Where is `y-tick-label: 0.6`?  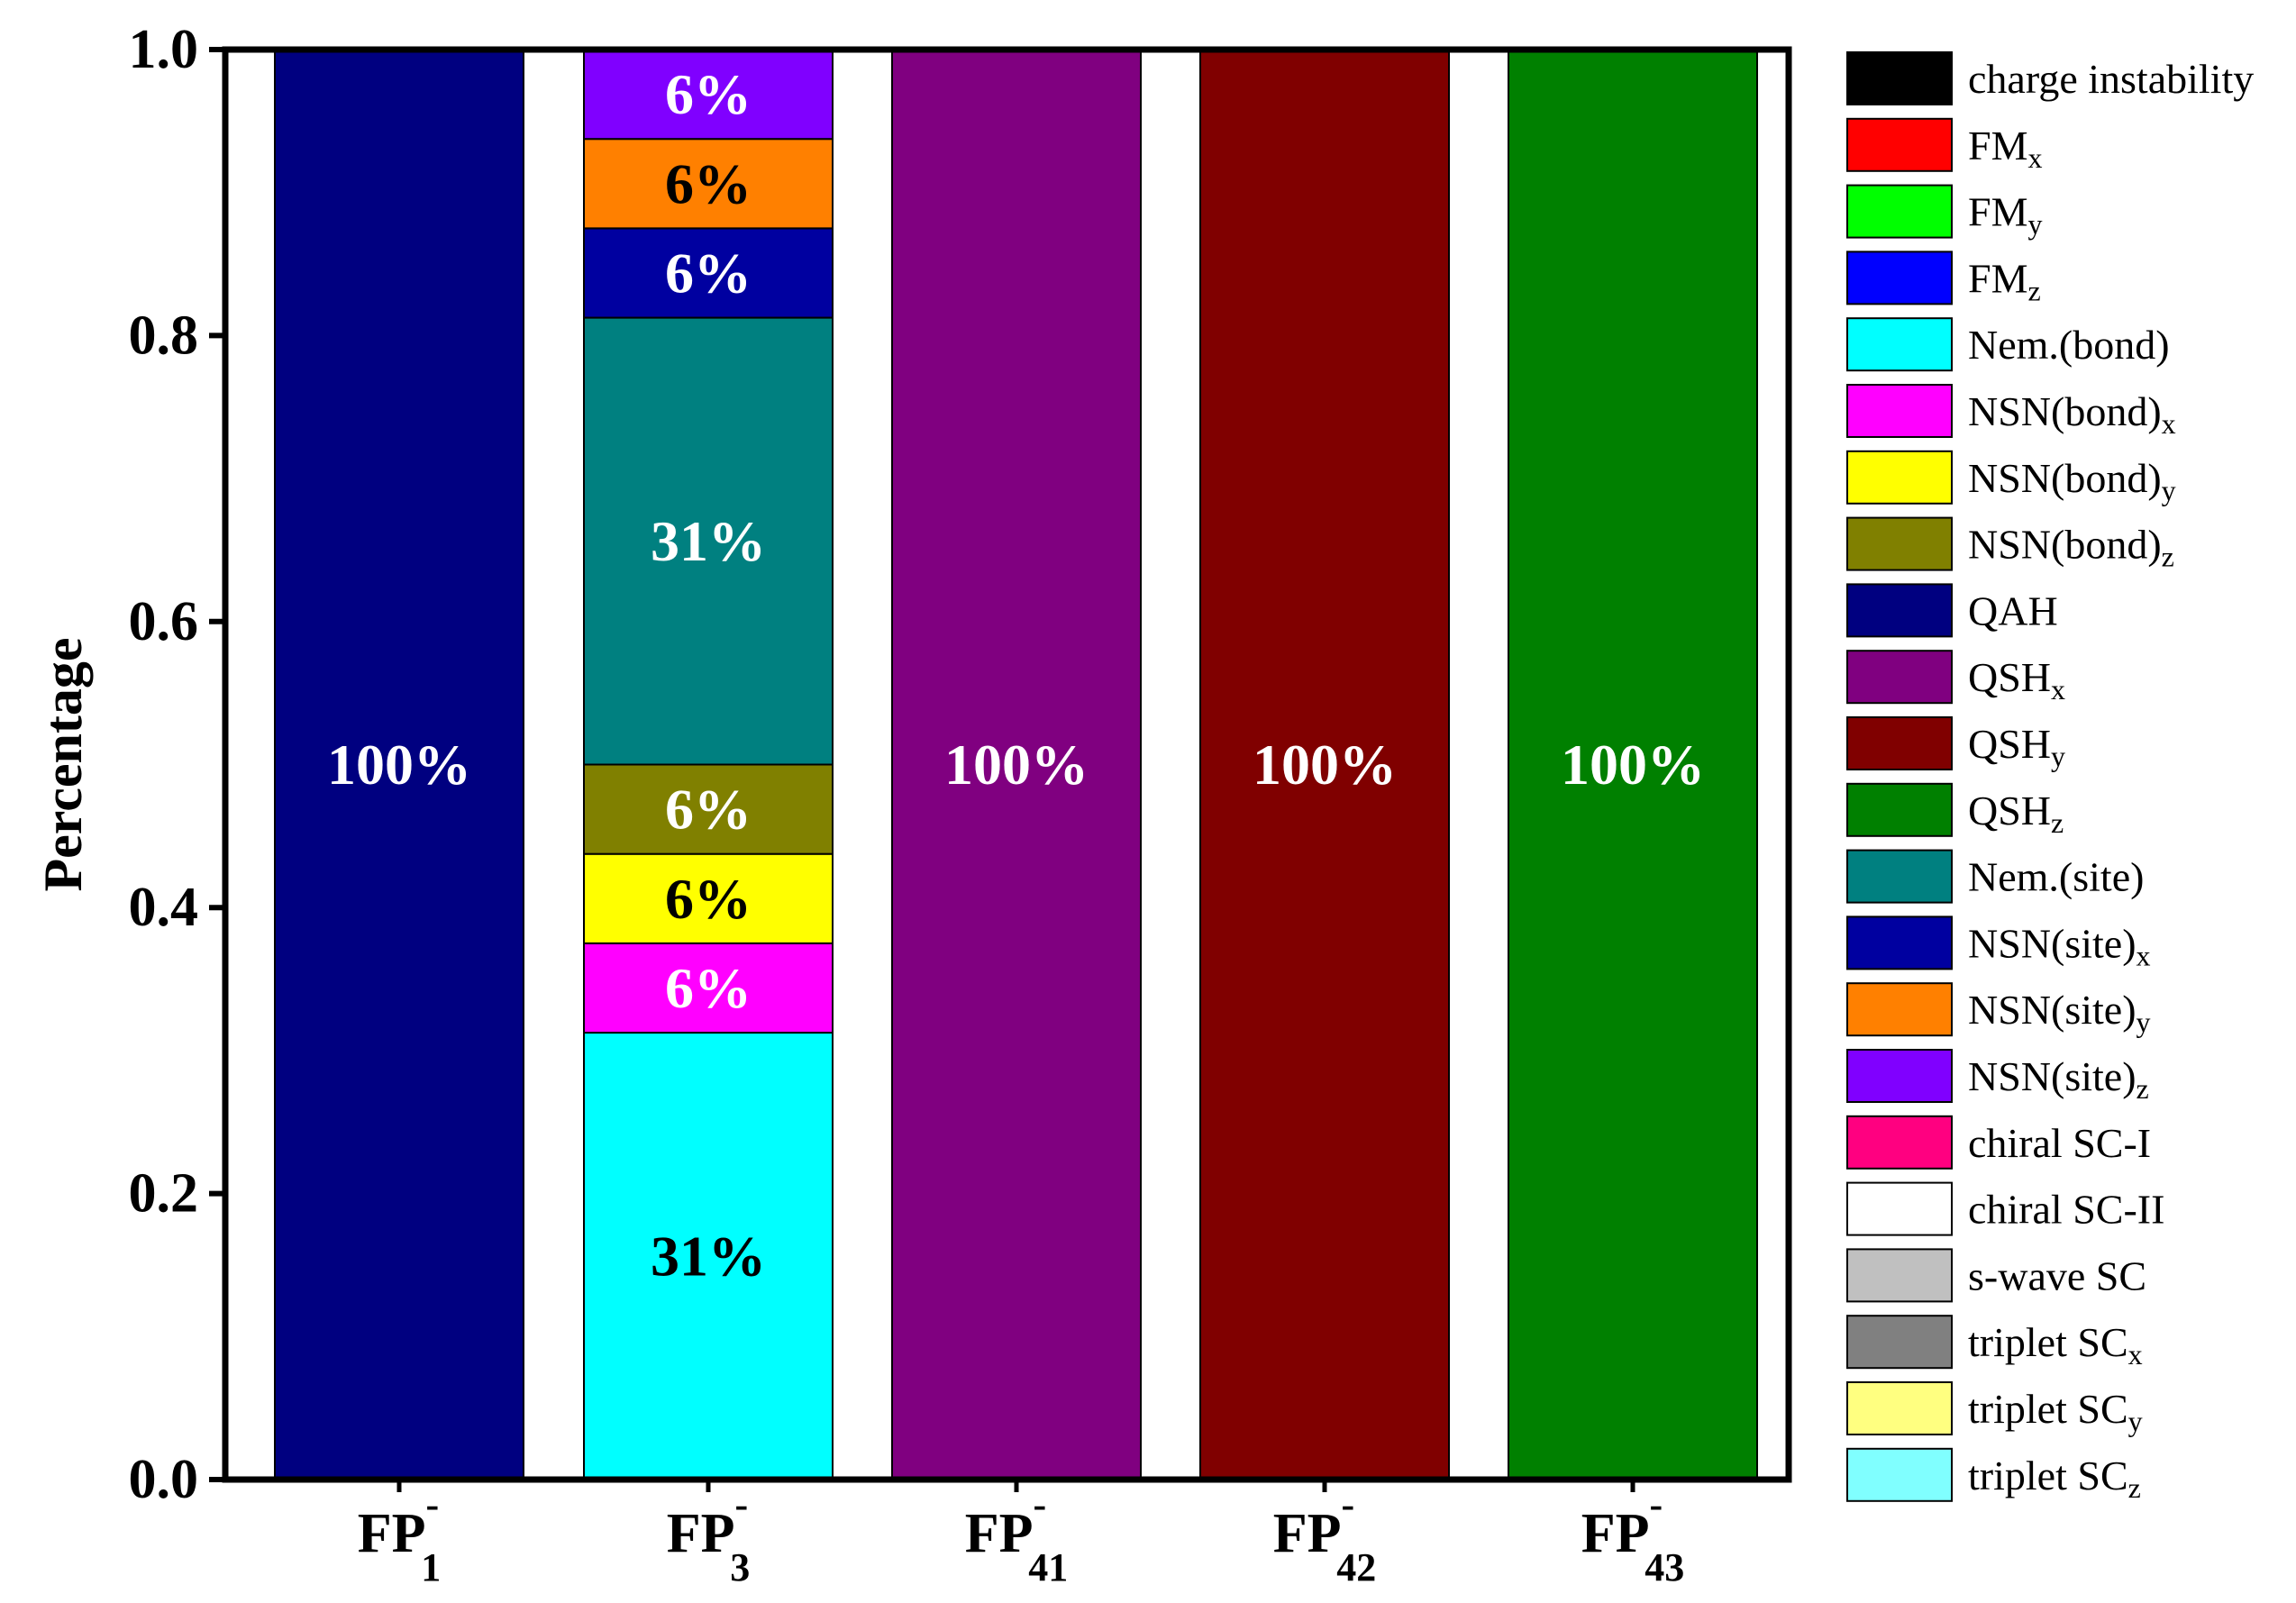
y-tick-label: 0.6 is located at coordinates (164, 621).